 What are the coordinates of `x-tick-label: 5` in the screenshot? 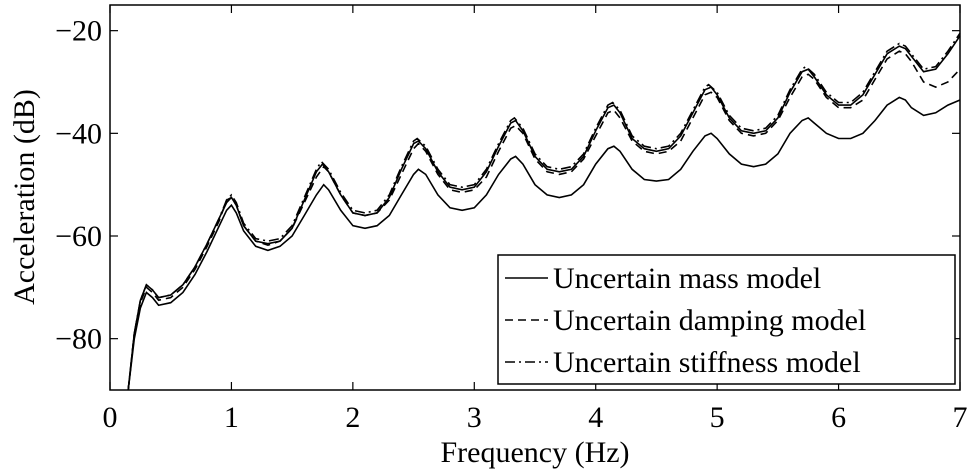 It's located at (717, 417).